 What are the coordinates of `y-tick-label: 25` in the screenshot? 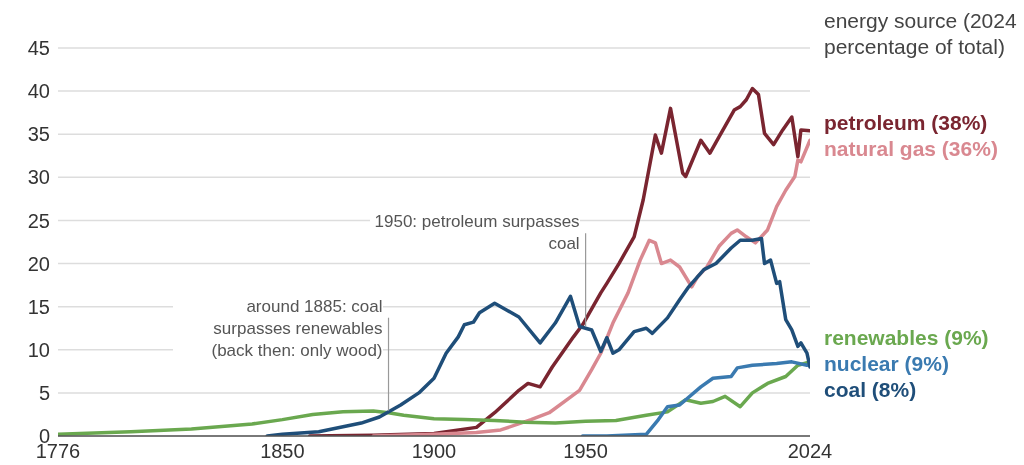 It's located at (38, 220).